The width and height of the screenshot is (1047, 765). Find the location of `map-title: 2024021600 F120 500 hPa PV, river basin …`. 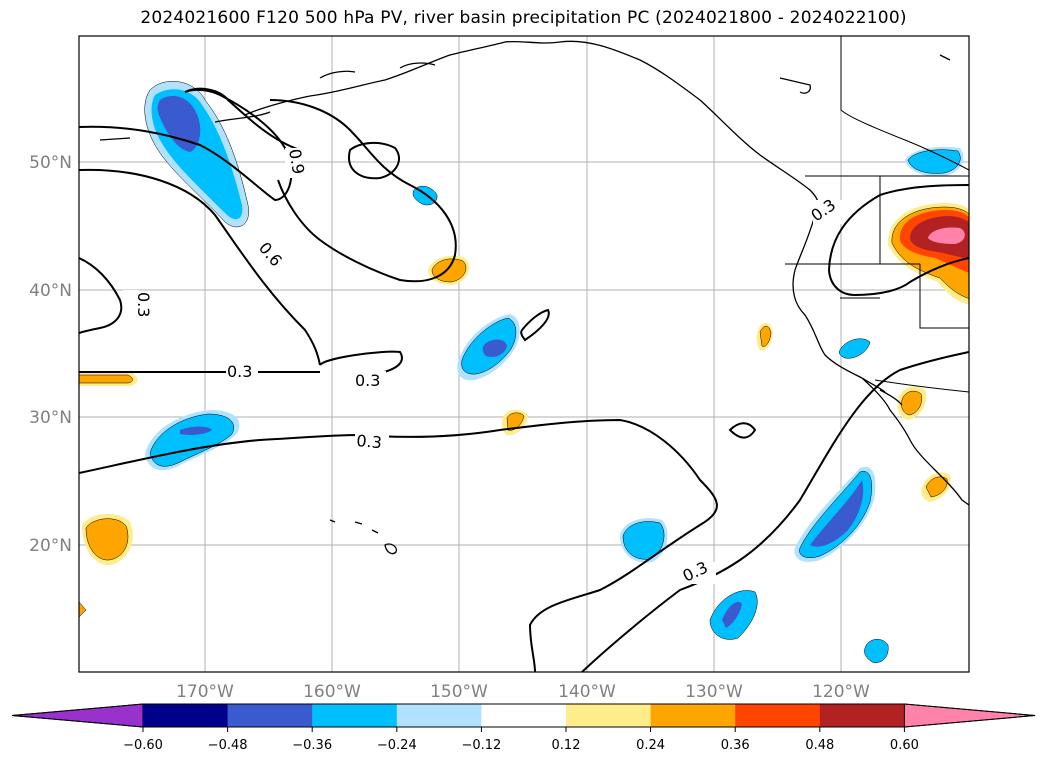

map-title: 2024021600 F120 500 hPa PV, river basin … is located at coordinates (523, 18).